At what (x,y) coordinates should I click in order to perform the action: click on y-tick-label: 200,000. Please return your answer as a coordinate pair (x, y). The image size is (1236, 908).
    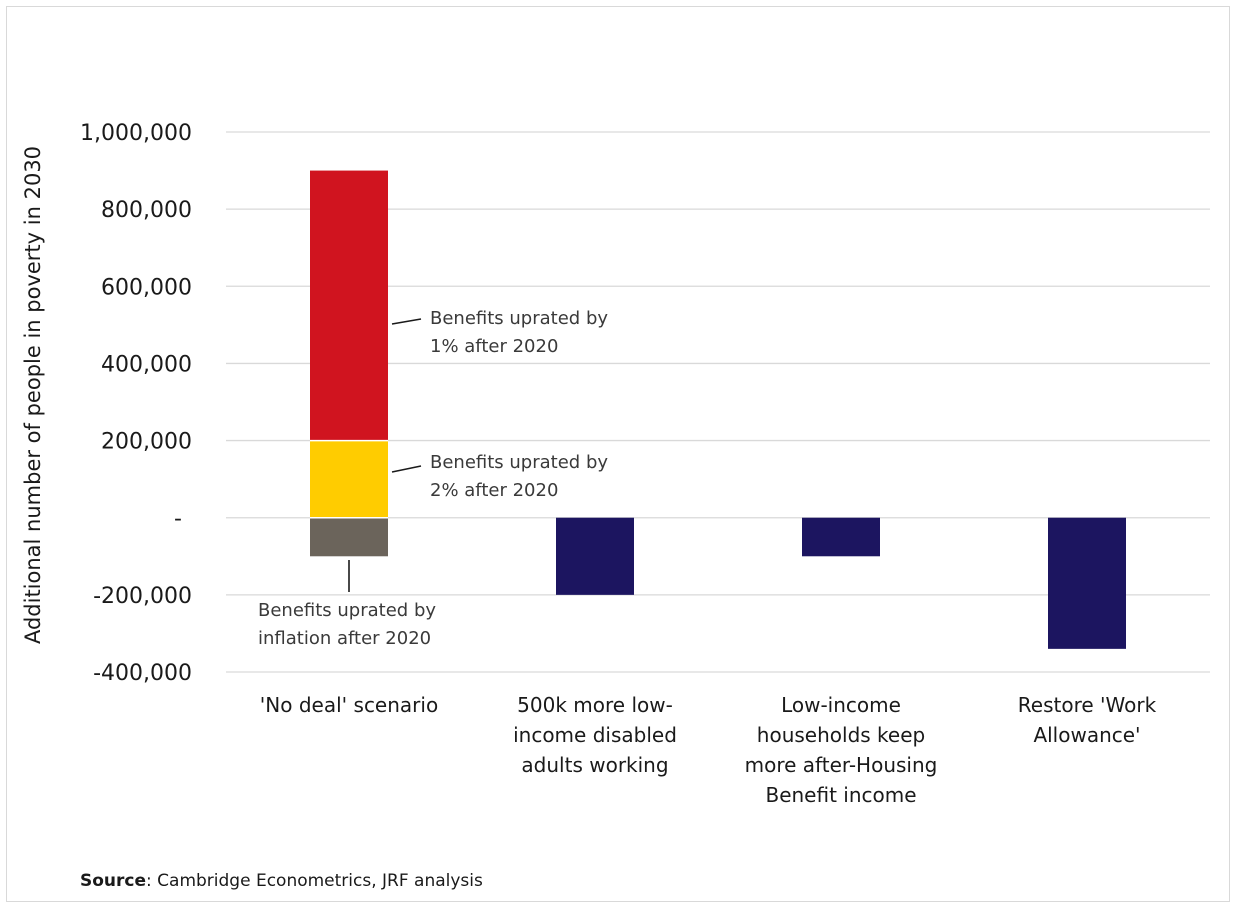
    Looking at the image, I should click on (146, 442).